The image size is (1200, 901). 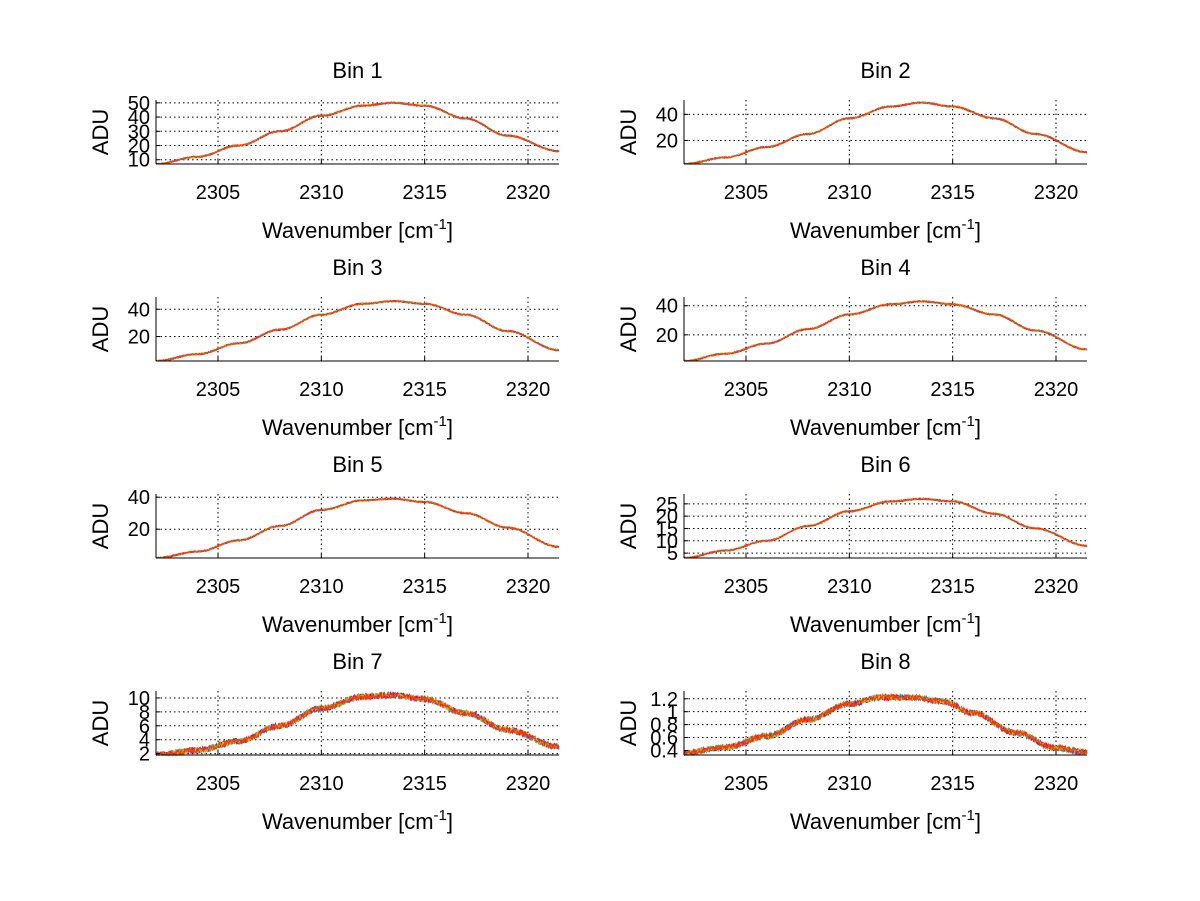 What do you see at coordinates (144, 755) in the screenshot?
I see `y-tick-label: 2` at bounding box center [144, 755].